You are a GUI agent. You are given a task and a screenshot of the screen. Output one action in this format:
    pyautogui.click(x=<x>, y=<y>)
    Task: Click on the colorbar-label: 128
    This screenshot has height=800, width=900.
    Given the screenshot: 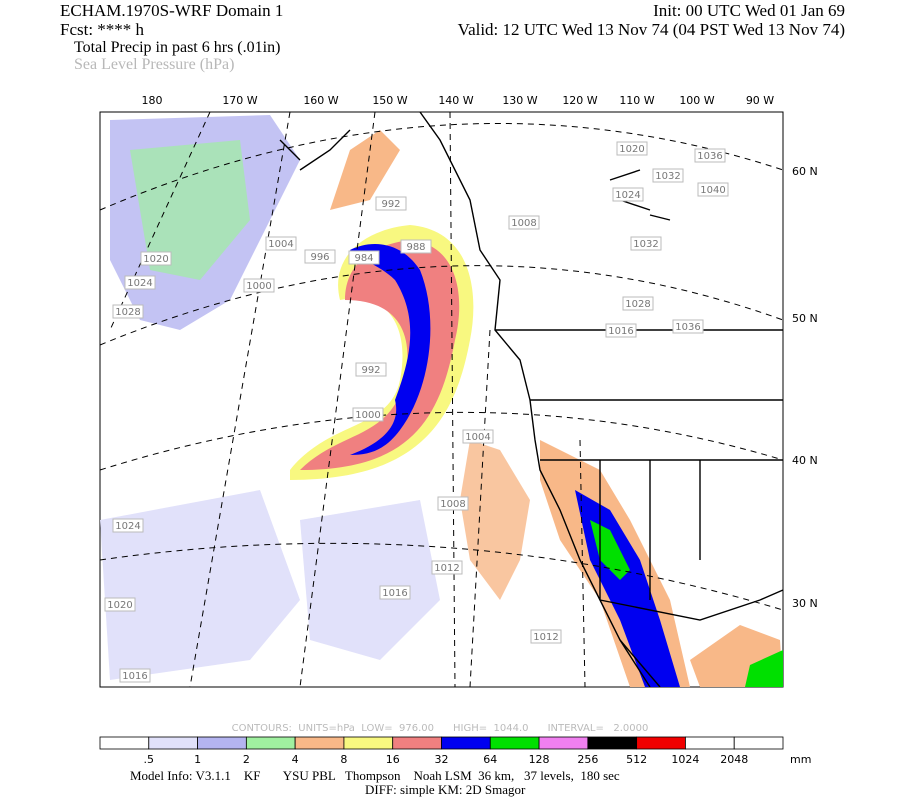 What is the action you would take?
    pyautogui.click(x=539, y=759)
    